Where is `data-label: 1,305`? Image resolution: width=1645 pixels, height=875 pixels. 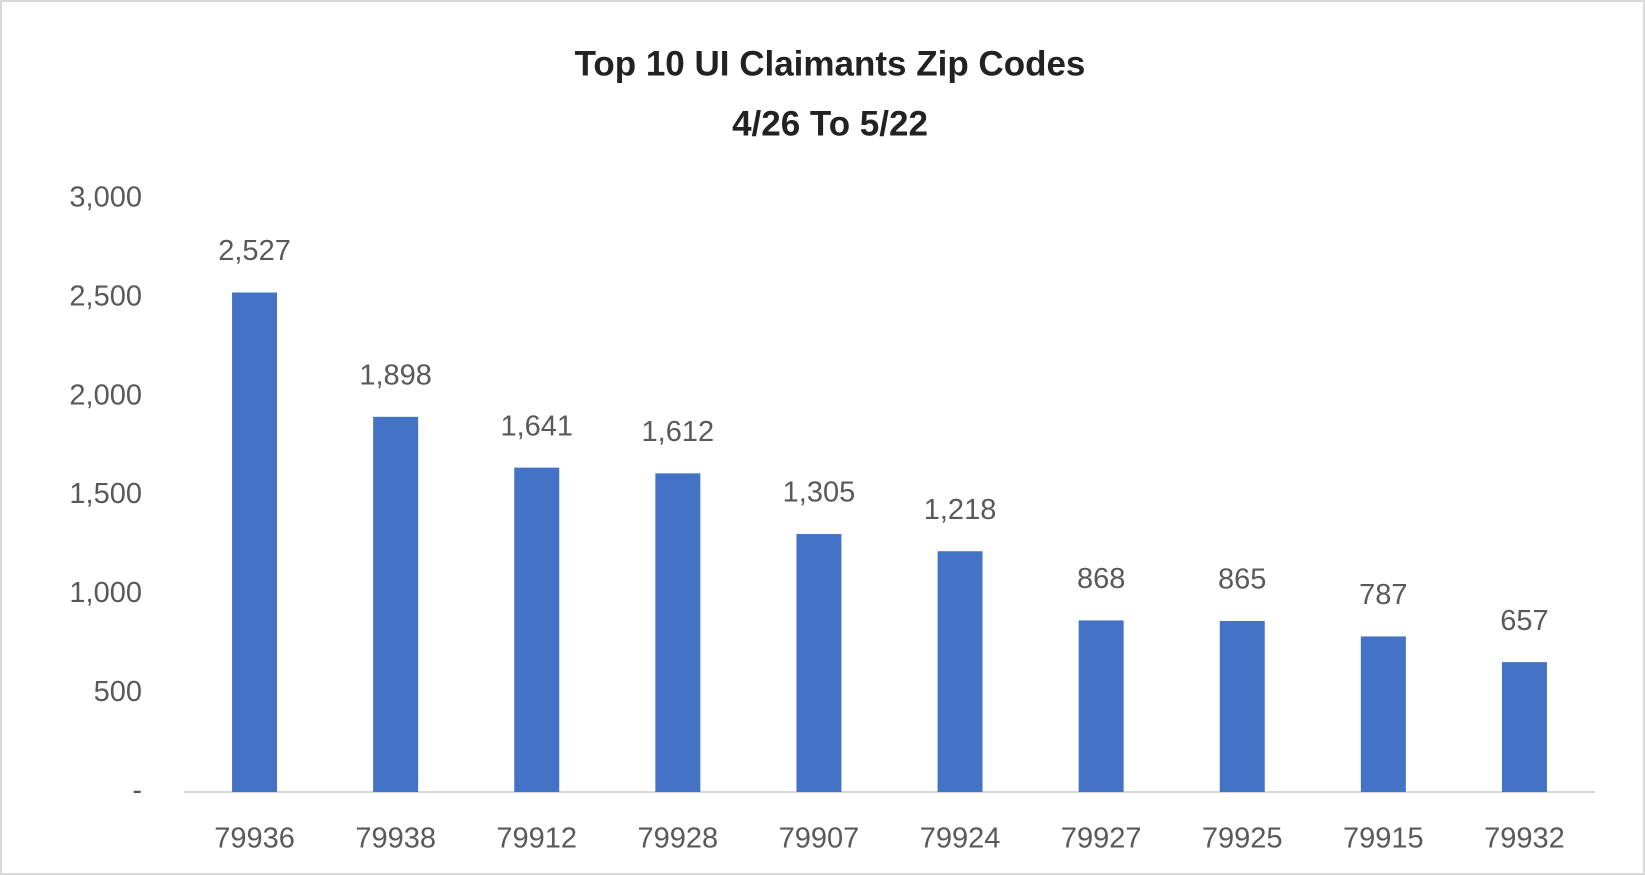
data-label: 1,305 is located at coordinates (819, 493).